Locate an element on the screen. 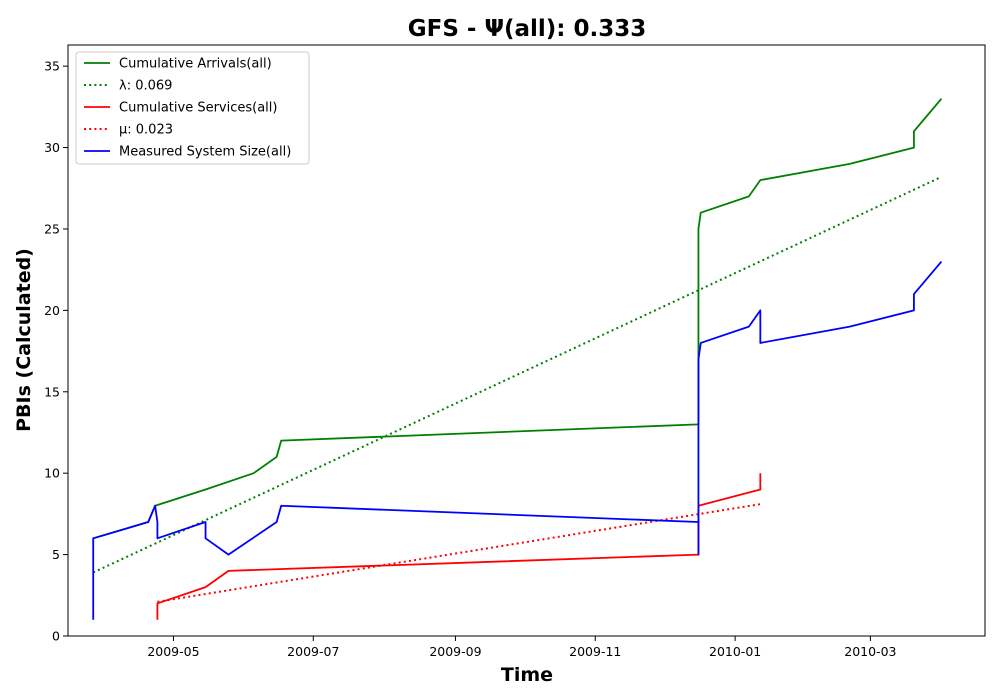 This screenshot has height=700, width=1000. x-tick-label: 2010-03 is located at coordinates (870, 651).